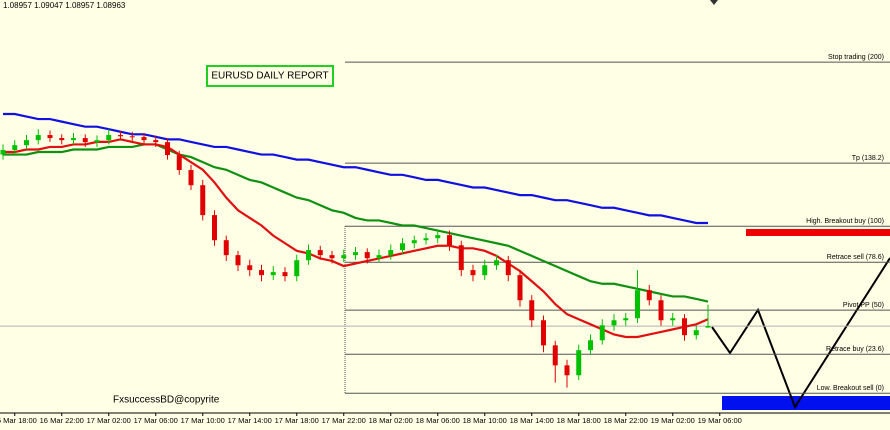  What do you see at coordinates (850, 388) in the screenshot?
I see `level-label: Low. Breakout sell (0)` at bounding box center [850, 388].